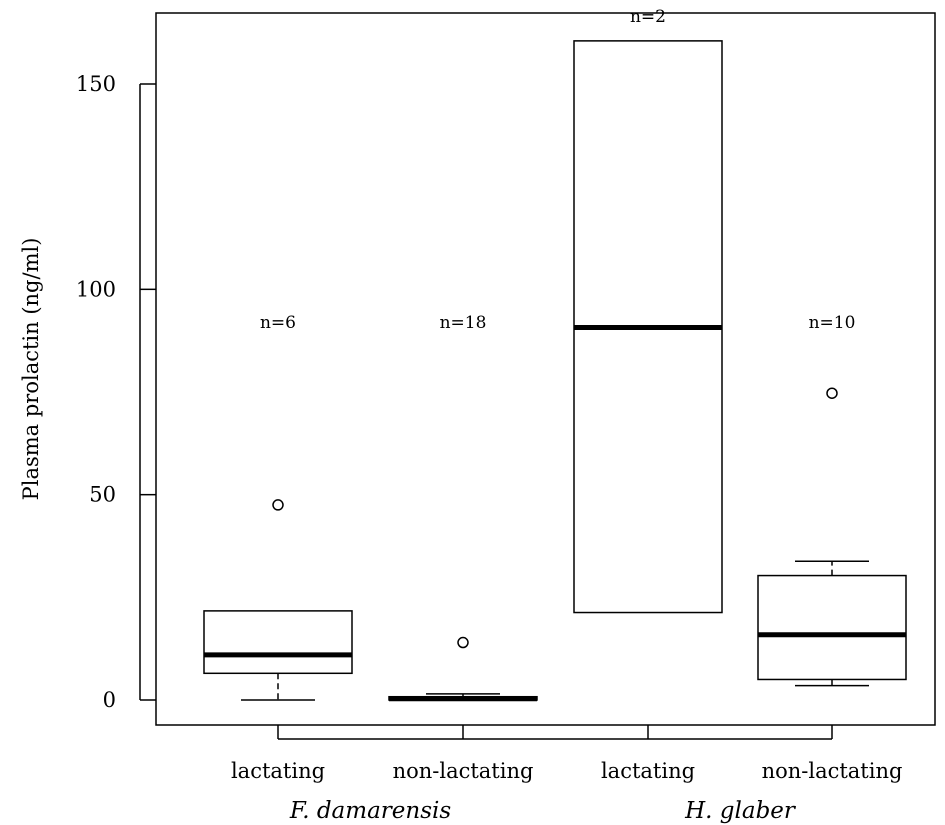 The width and height of the screenshot is (945, 825). Describe the element at coordinates (832, 771) in the screenshot. I see `x-tick-label-3: non-lactating` at that location.